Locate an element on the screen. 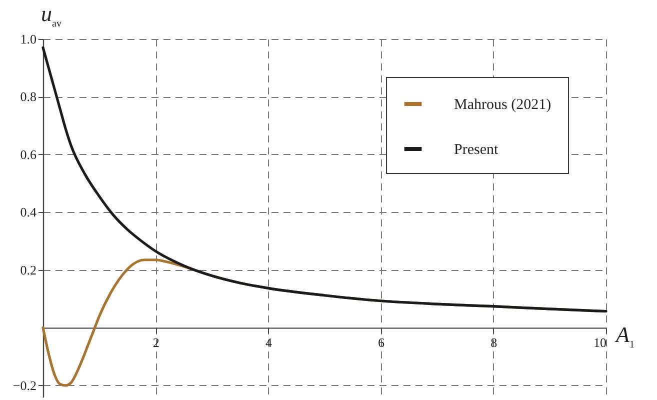  y-tick-label: 1.0 is located at coordinates (28, 39).